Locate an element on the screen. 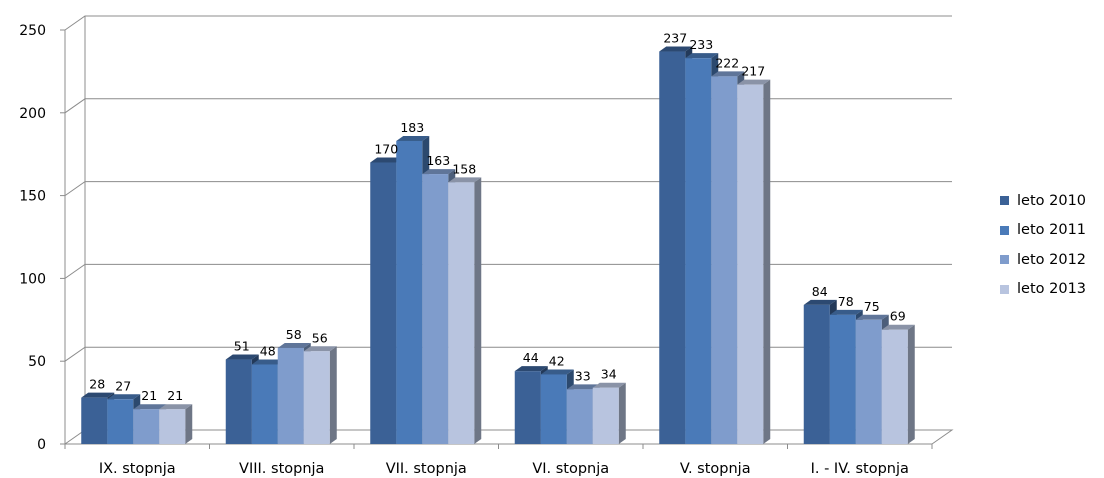 This screenshot has width=1104, height=478. x-category-label: VII. stopnja is located at coordinates (426, 469).